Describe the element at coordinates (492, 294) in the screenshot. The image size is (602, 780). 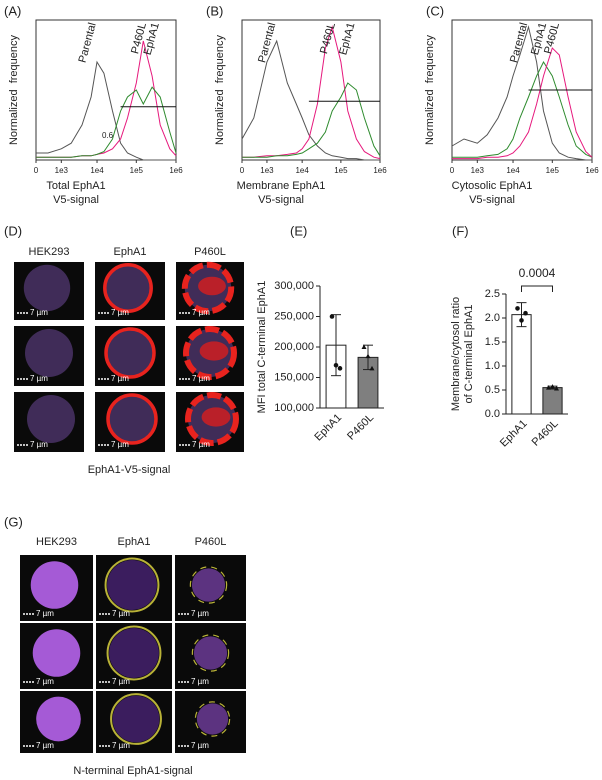
I see `y-tick-label: 2.5` at that location.